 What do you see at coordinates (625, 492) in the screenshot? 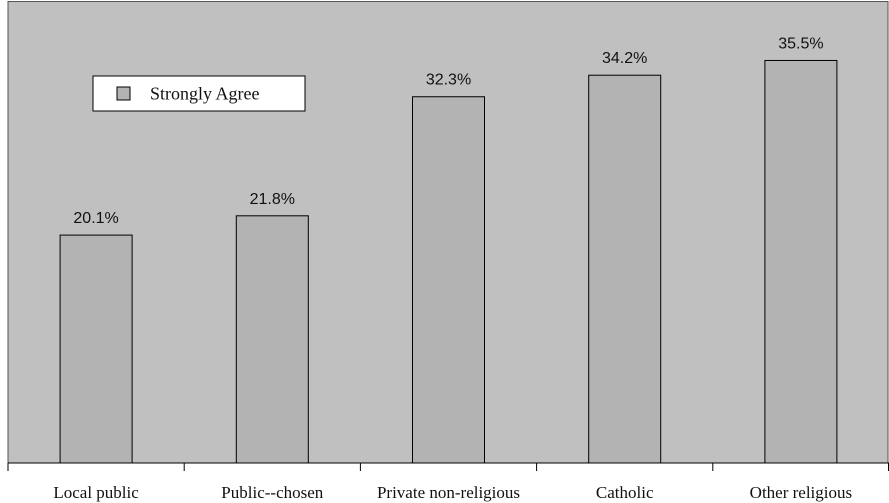
I see `x-tick-label: Catholic` at bounding box center [625, 492].